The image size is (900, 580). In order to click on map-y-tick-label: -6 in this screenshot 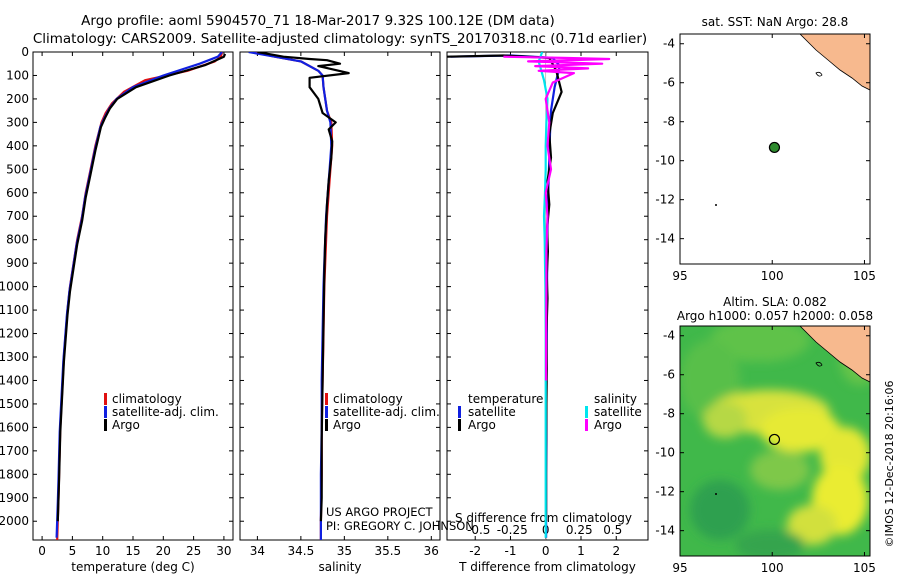, I will do `click(669, 83)`.